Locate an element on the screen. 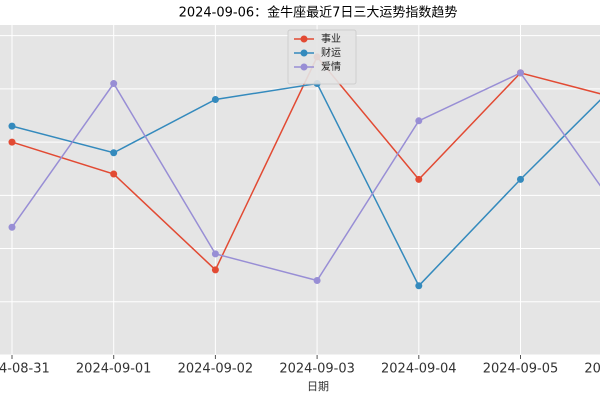  x-tick-label: 2024-09-04 is located at coordinates (419, 369).